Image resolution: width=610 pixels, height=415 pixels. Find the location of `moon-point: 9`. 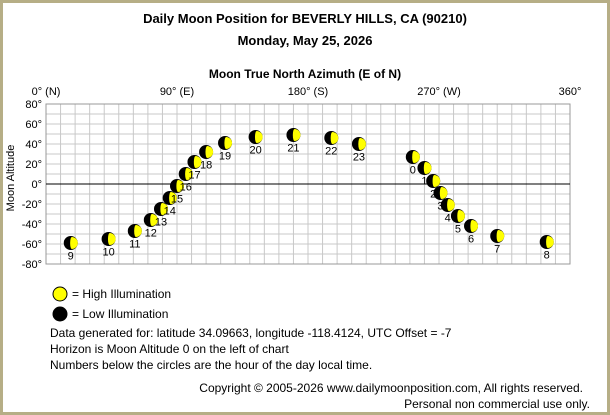

moon-point: 9 is located at coordinates (70, 249).